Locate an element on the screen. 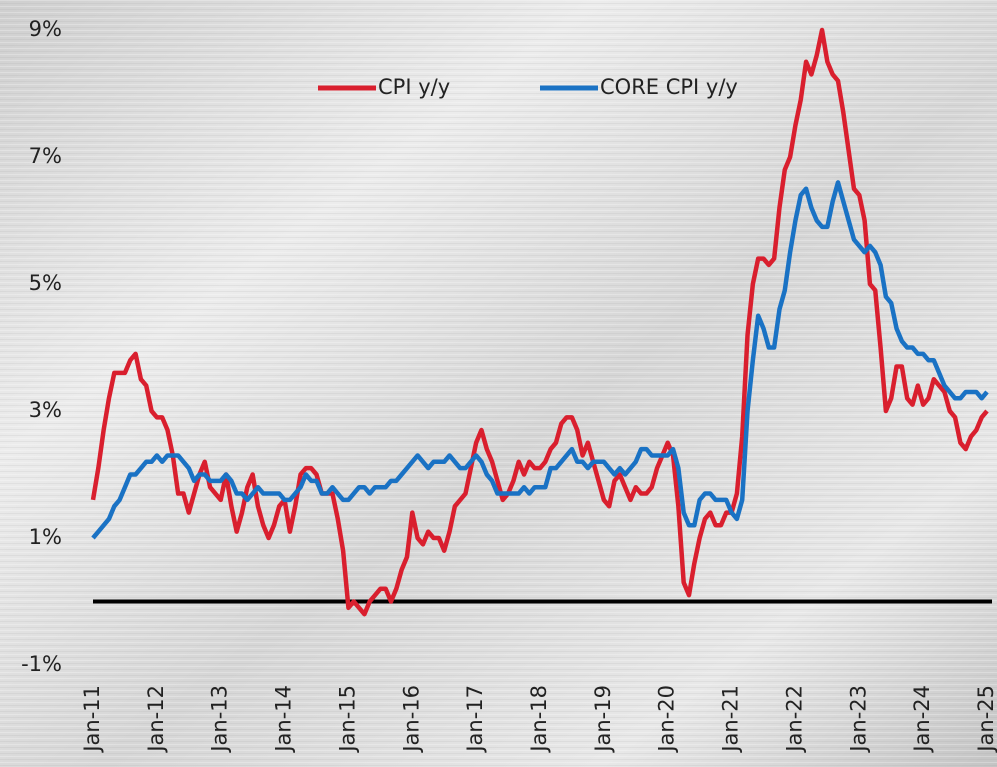 Image resolution: width=997 pixels, height=767 pixels. y-tick-label: 3% is located at coordinates (45, 410).